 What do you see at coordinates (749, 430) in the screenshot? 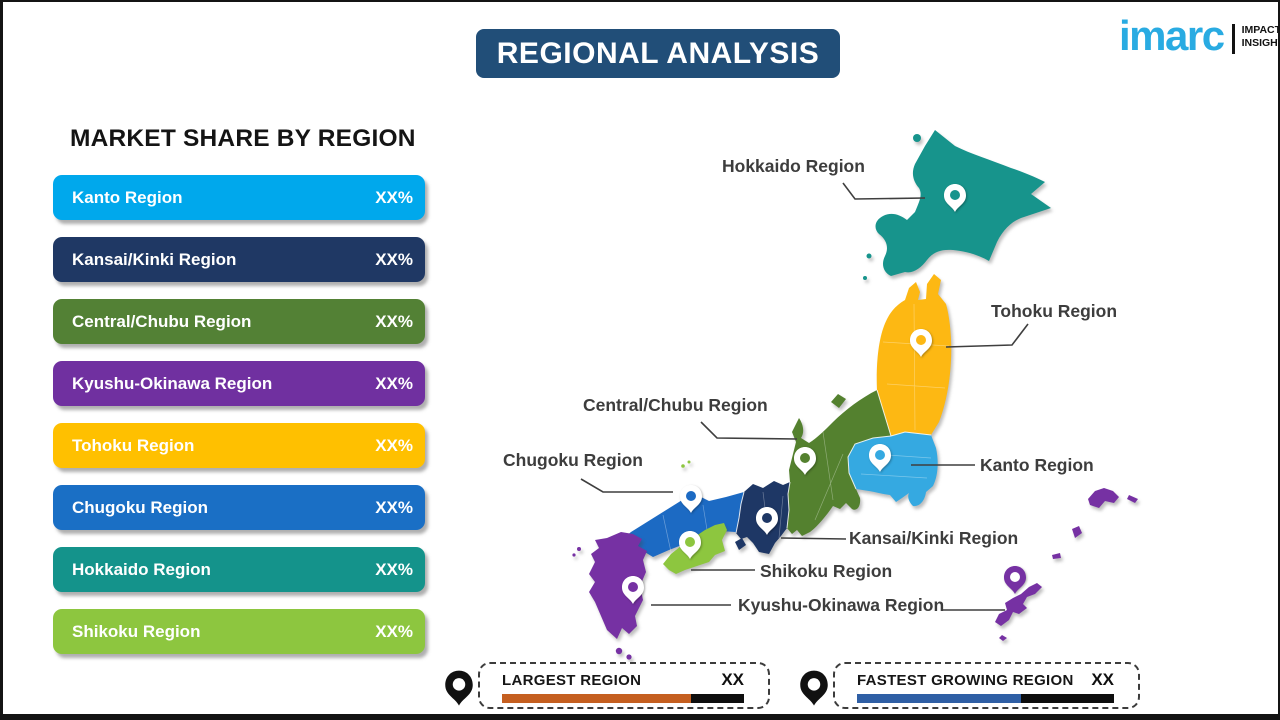
I see `connector-central-chubu` at bounding box center [749, 430].